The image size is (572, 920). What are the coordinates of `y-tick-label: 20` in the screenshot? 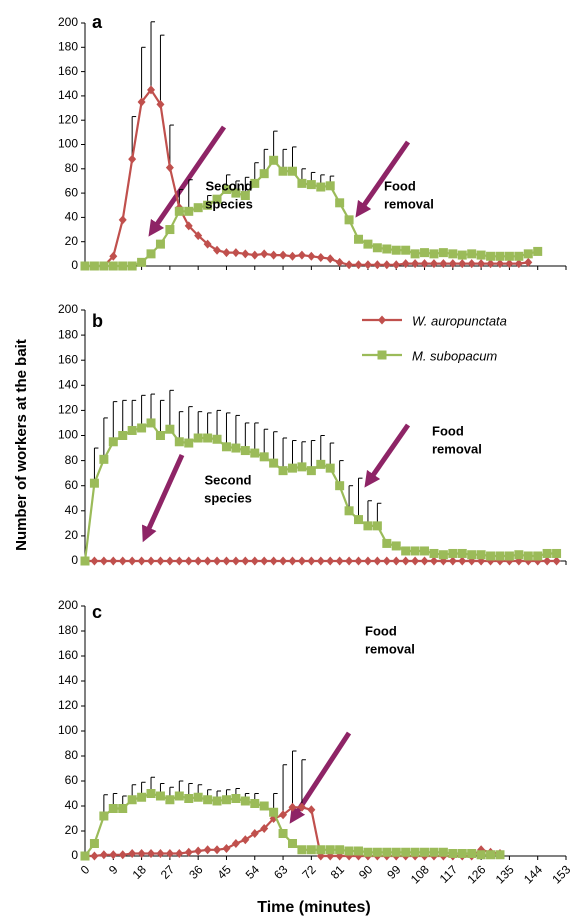 It's located at (72, 535).